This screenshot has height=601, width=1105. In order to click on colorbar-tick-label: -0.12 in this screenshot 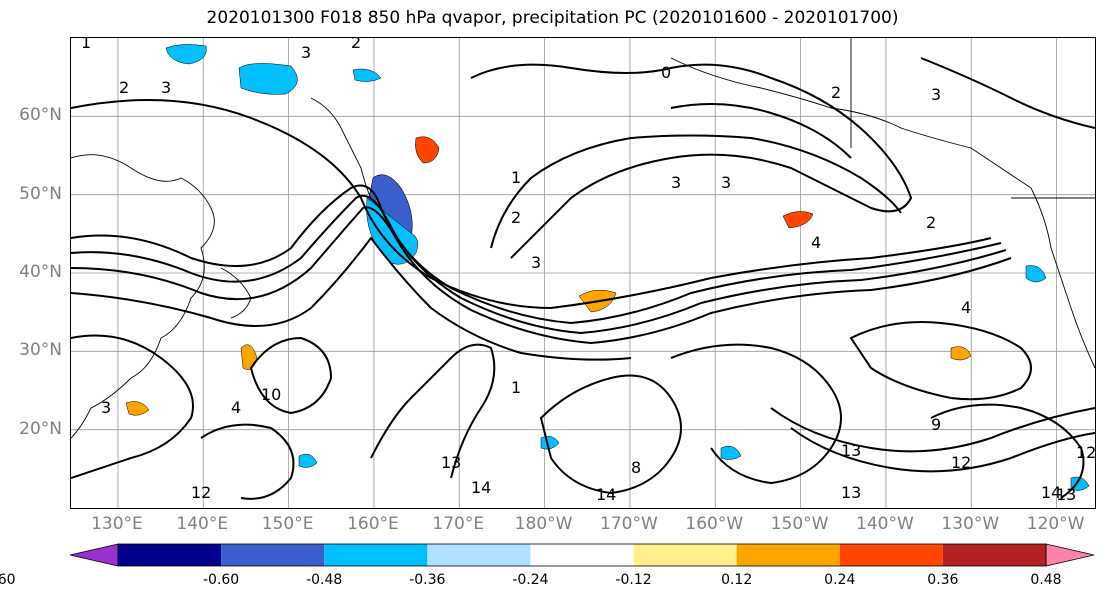, I will do `click(633, 580)`.